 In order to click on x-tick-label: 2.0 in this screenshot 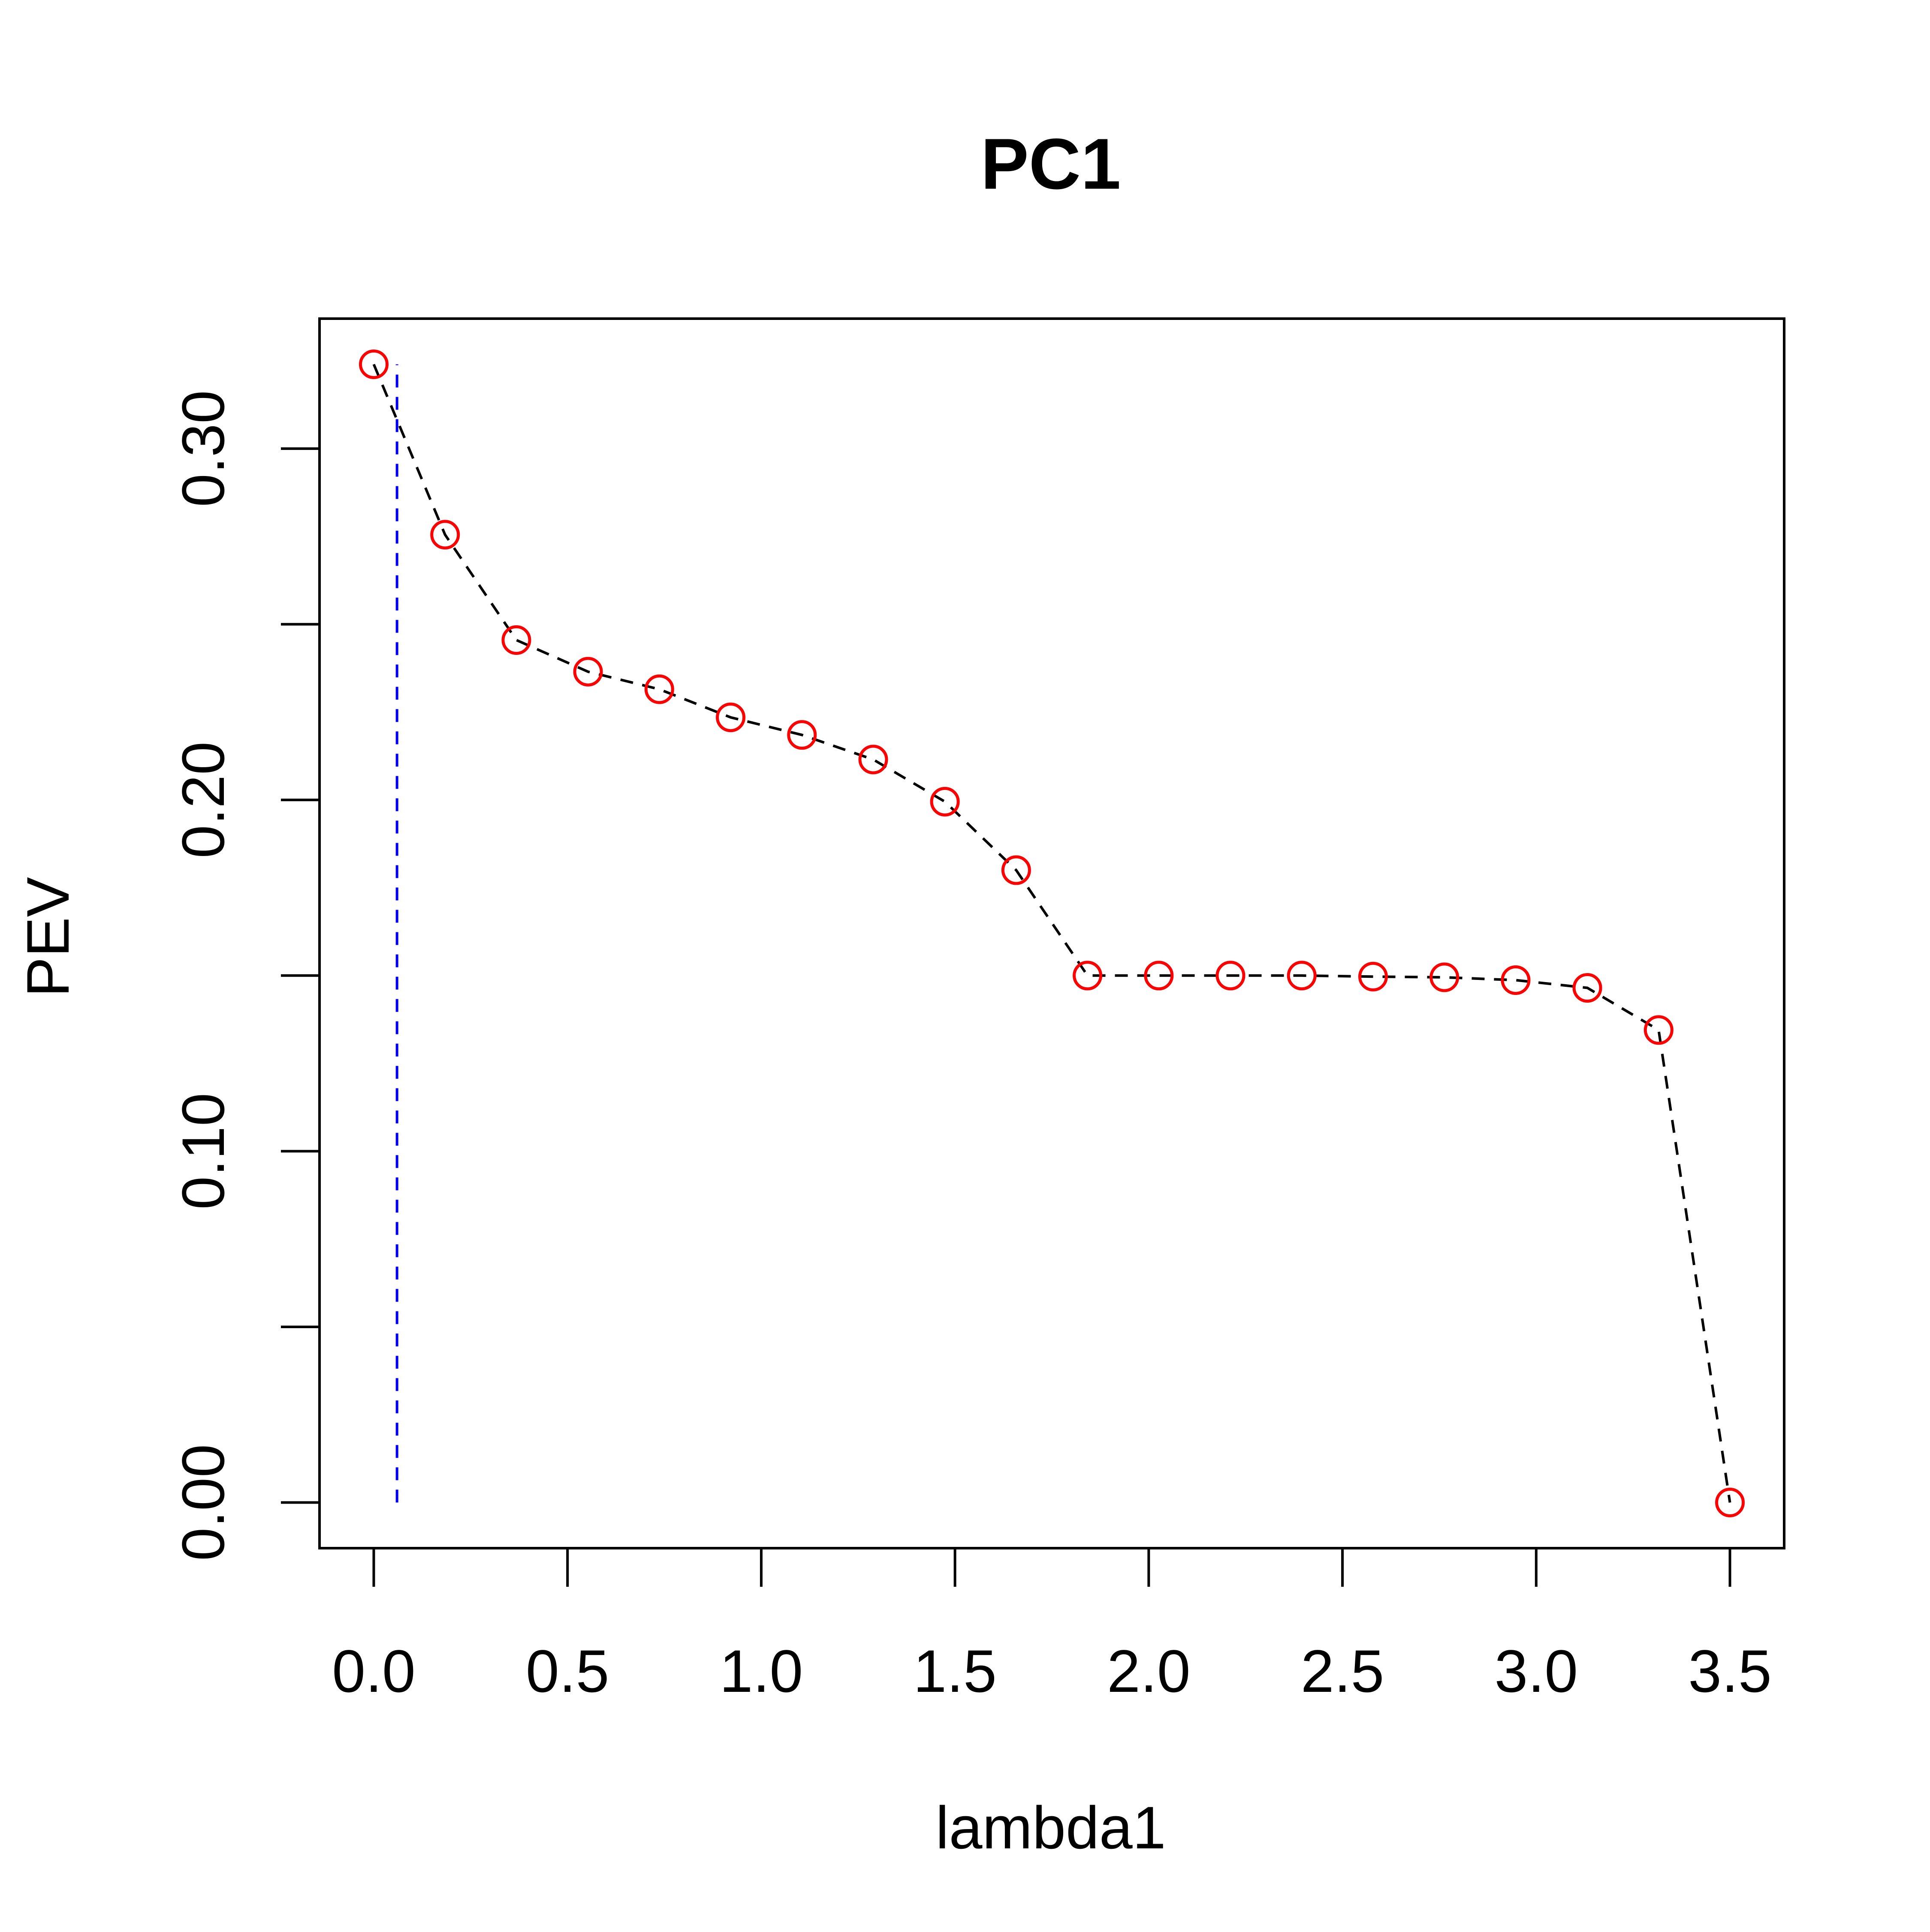, I will do `click(1149, 1671)`.